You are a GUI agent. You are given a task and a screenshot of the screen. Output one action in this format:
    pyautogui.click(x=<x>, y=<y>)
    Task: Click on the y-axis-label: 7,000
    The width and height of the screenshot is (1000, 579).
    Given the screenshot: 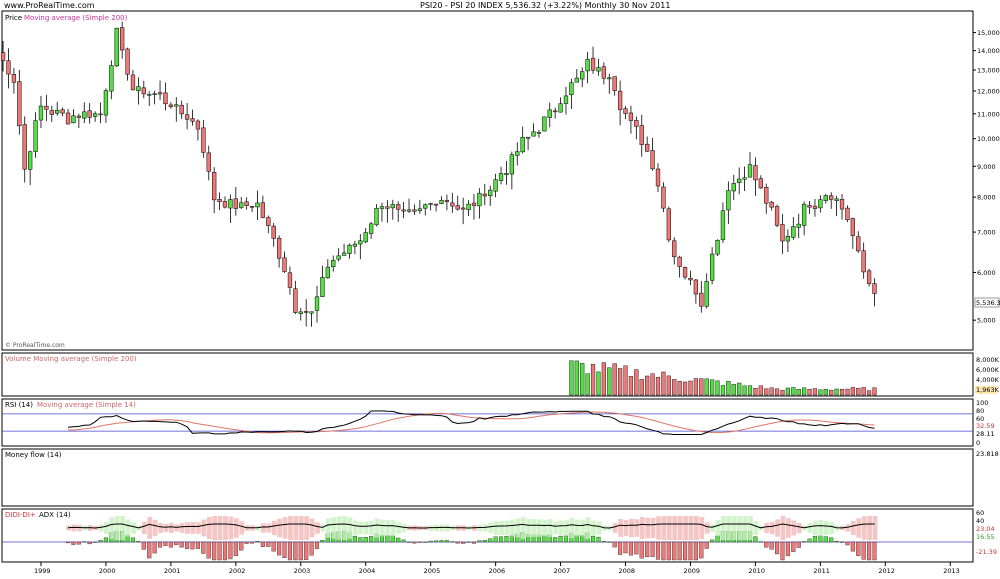 What is the action you would take?
    pyautogui.click(x=986, y=233)
    